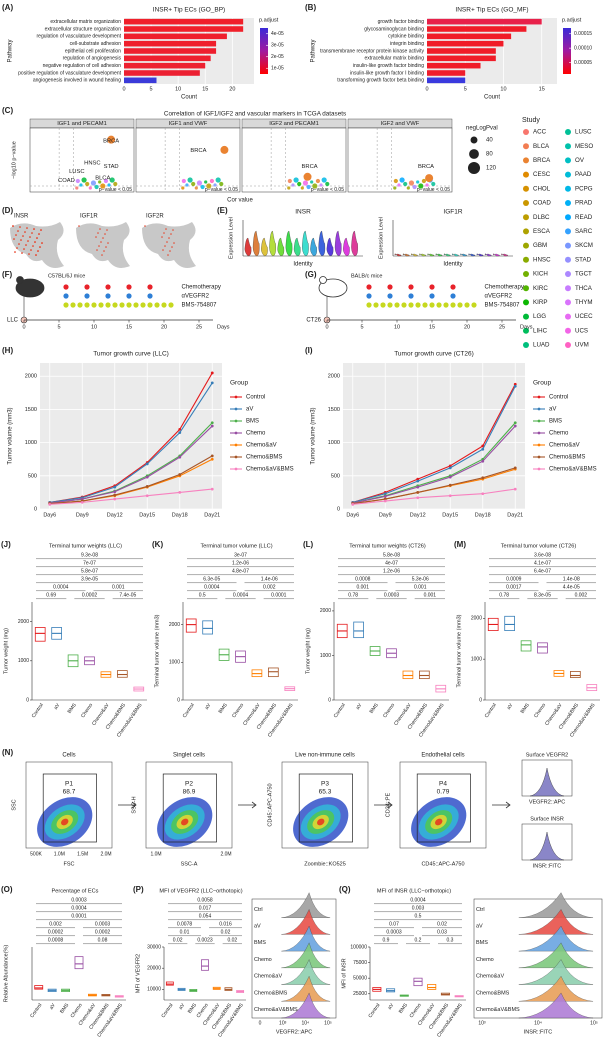 The width and height of the screenshot is (605, 1040). Describe the element at coordinates (225, 924) in the screenshot. I see `p-value: 0.016` at that location.